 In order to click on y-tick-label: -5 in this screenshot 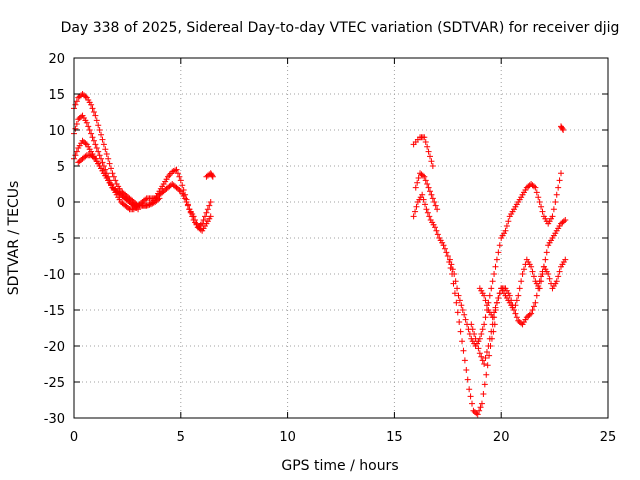, I will do `click(58, 239)`.